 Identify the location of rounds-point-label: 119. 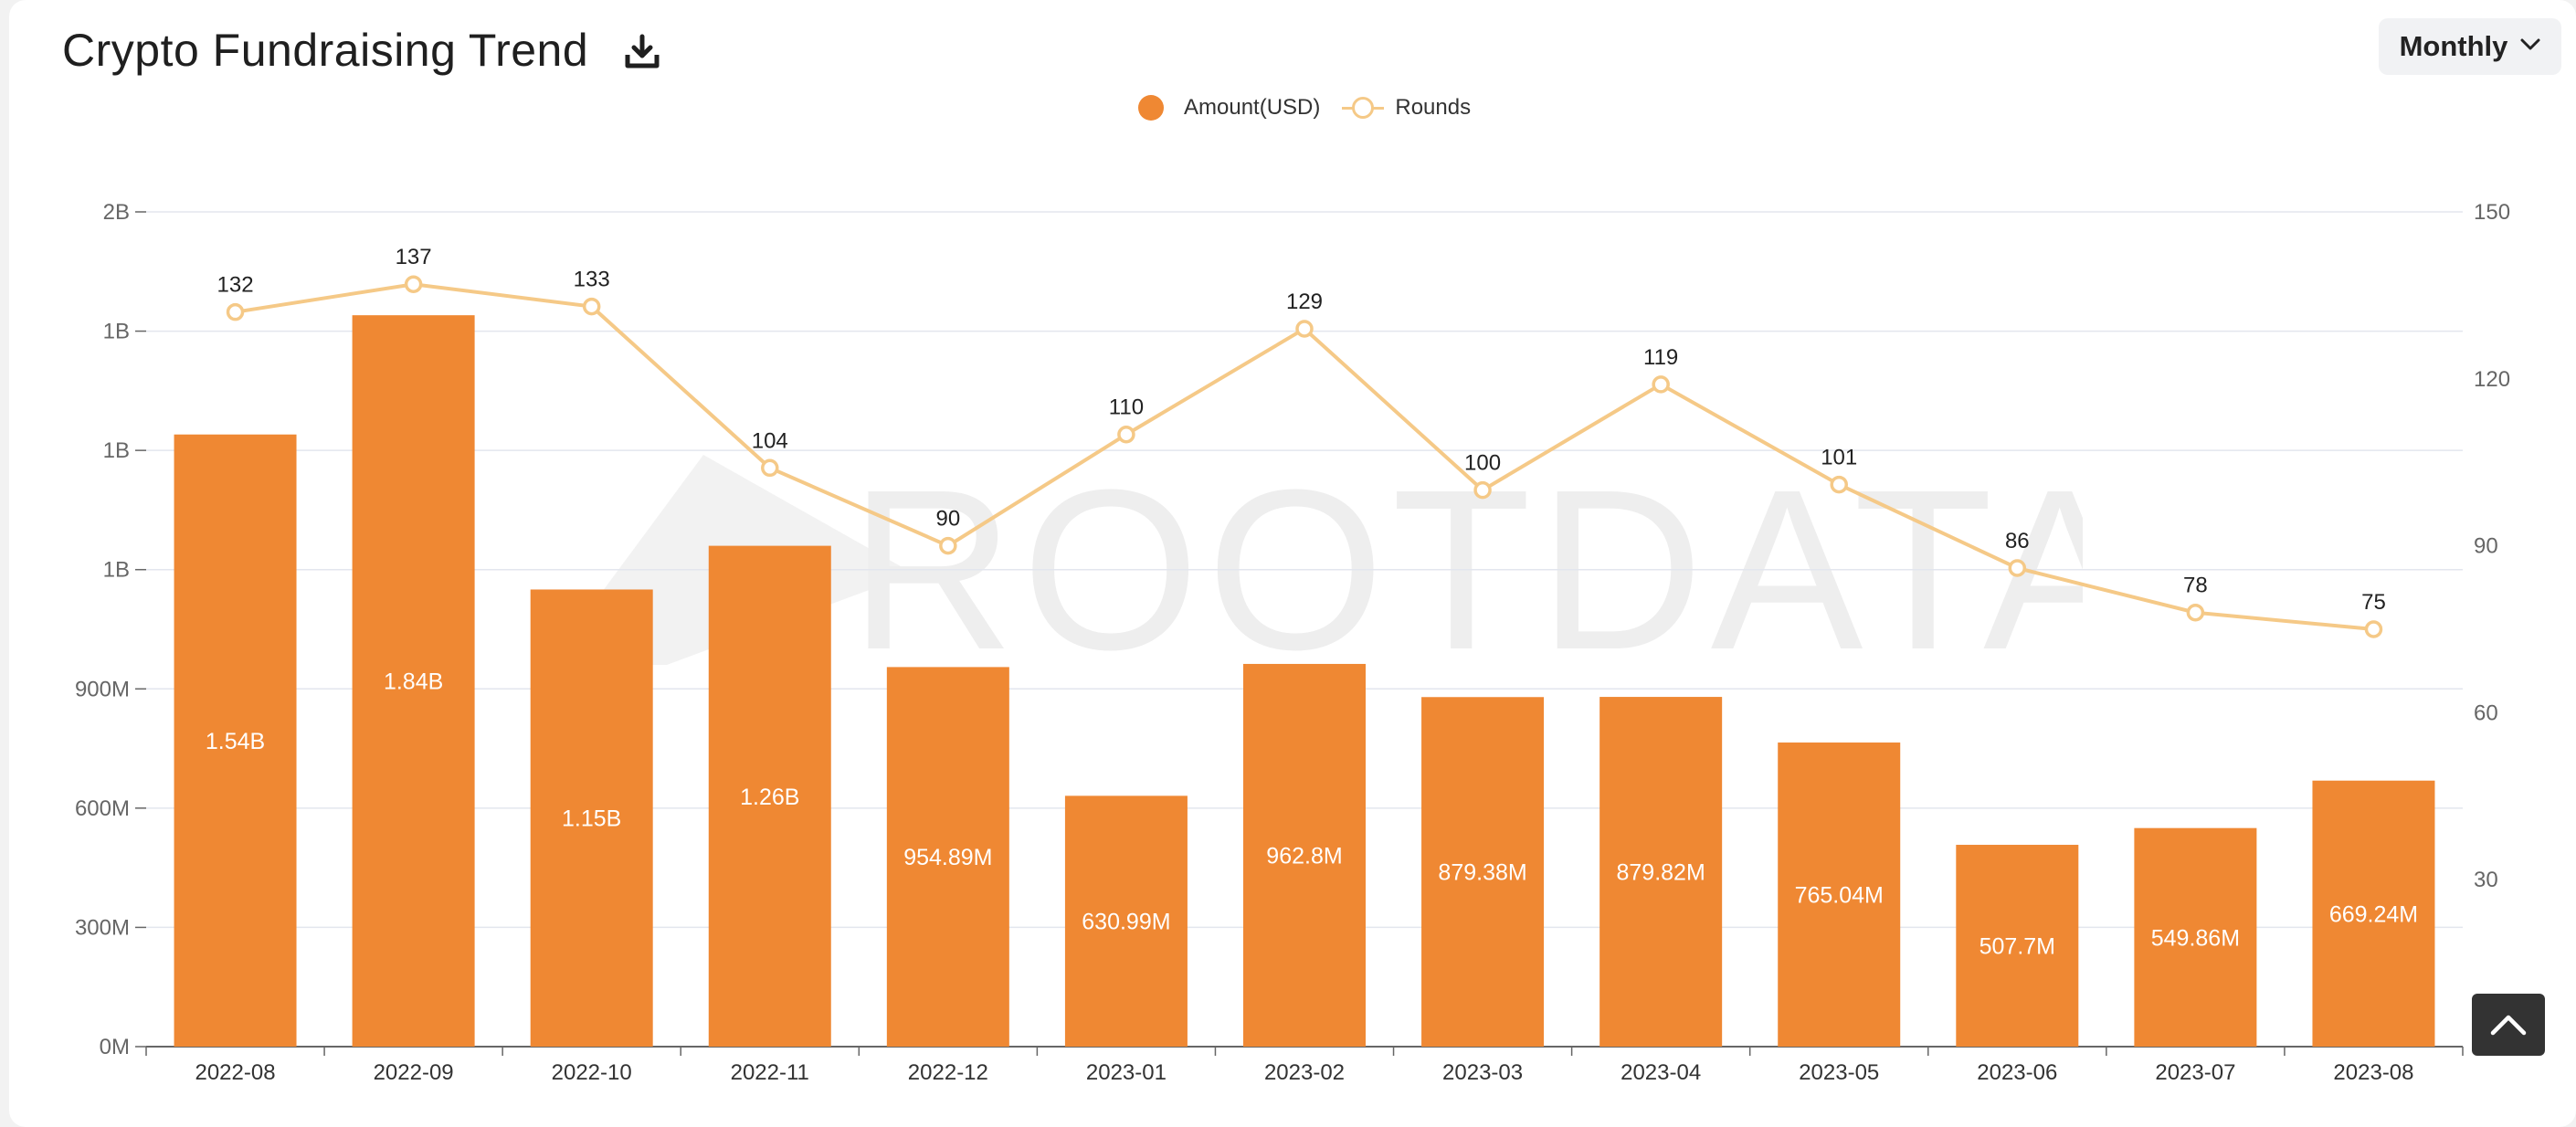
(1660, 357).